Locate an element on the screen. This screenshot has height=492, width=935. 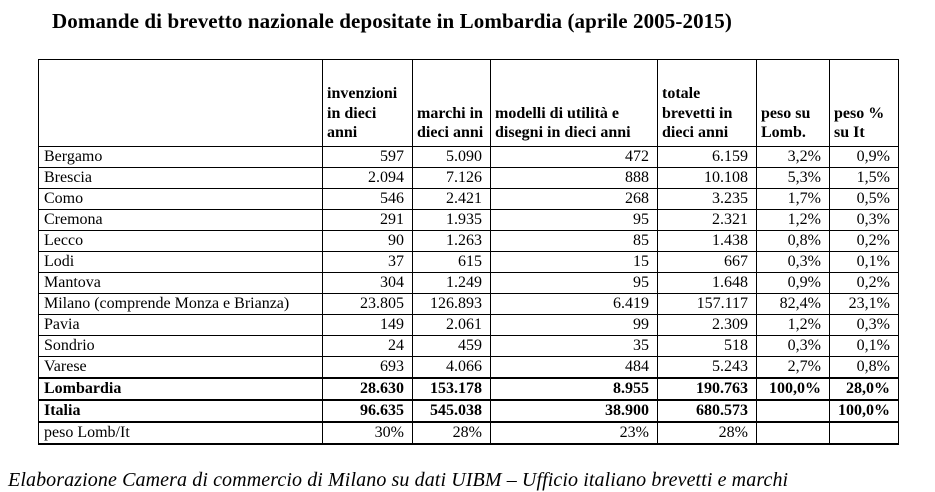
row-label: Mantova is located at coordinates (180, 283).